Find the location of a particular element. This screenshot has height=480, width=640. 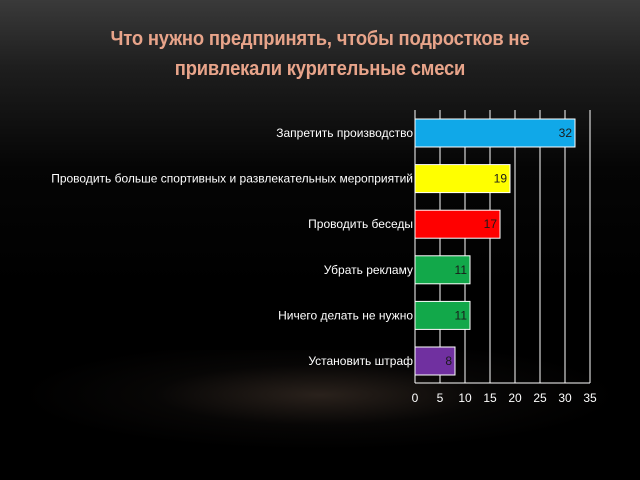

data-label: 19 is located at coordinates (501, 179).